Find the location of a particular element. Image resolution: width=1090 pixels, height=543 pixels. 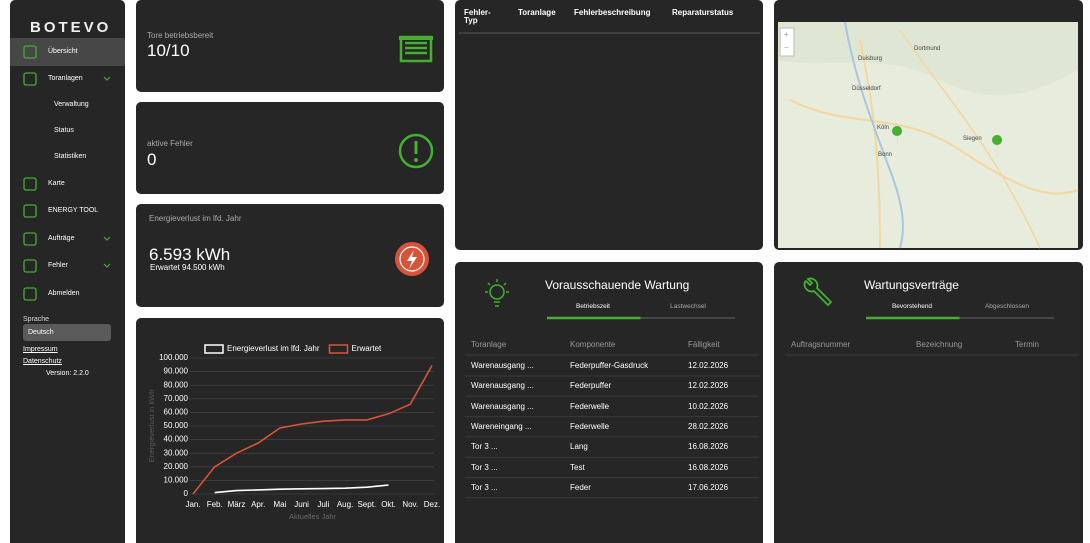

kpi-value: 10/10 is located at coordinates (168, 50).